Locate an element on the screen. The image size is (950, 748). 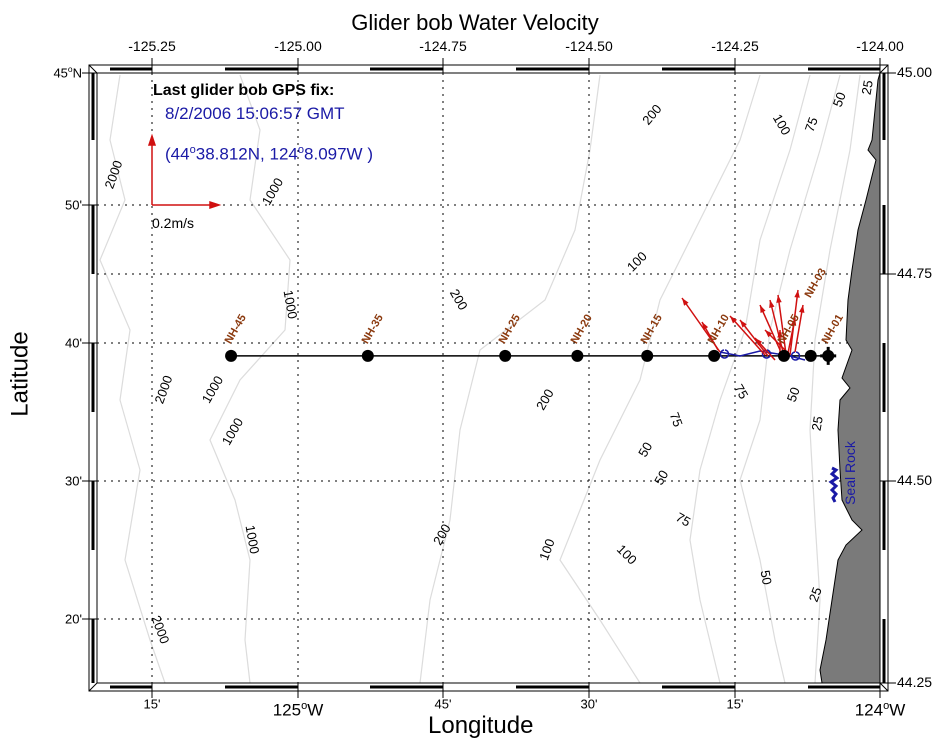
top-tick-label: -124.75 is located at coordinates (443, 46).